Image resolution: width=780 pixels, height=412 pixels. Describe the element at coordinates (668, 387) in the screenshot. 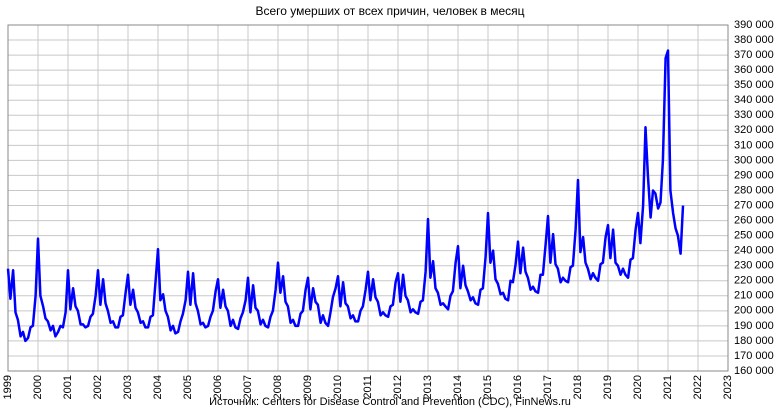

I see `x-tick-label: 2021` at that location.